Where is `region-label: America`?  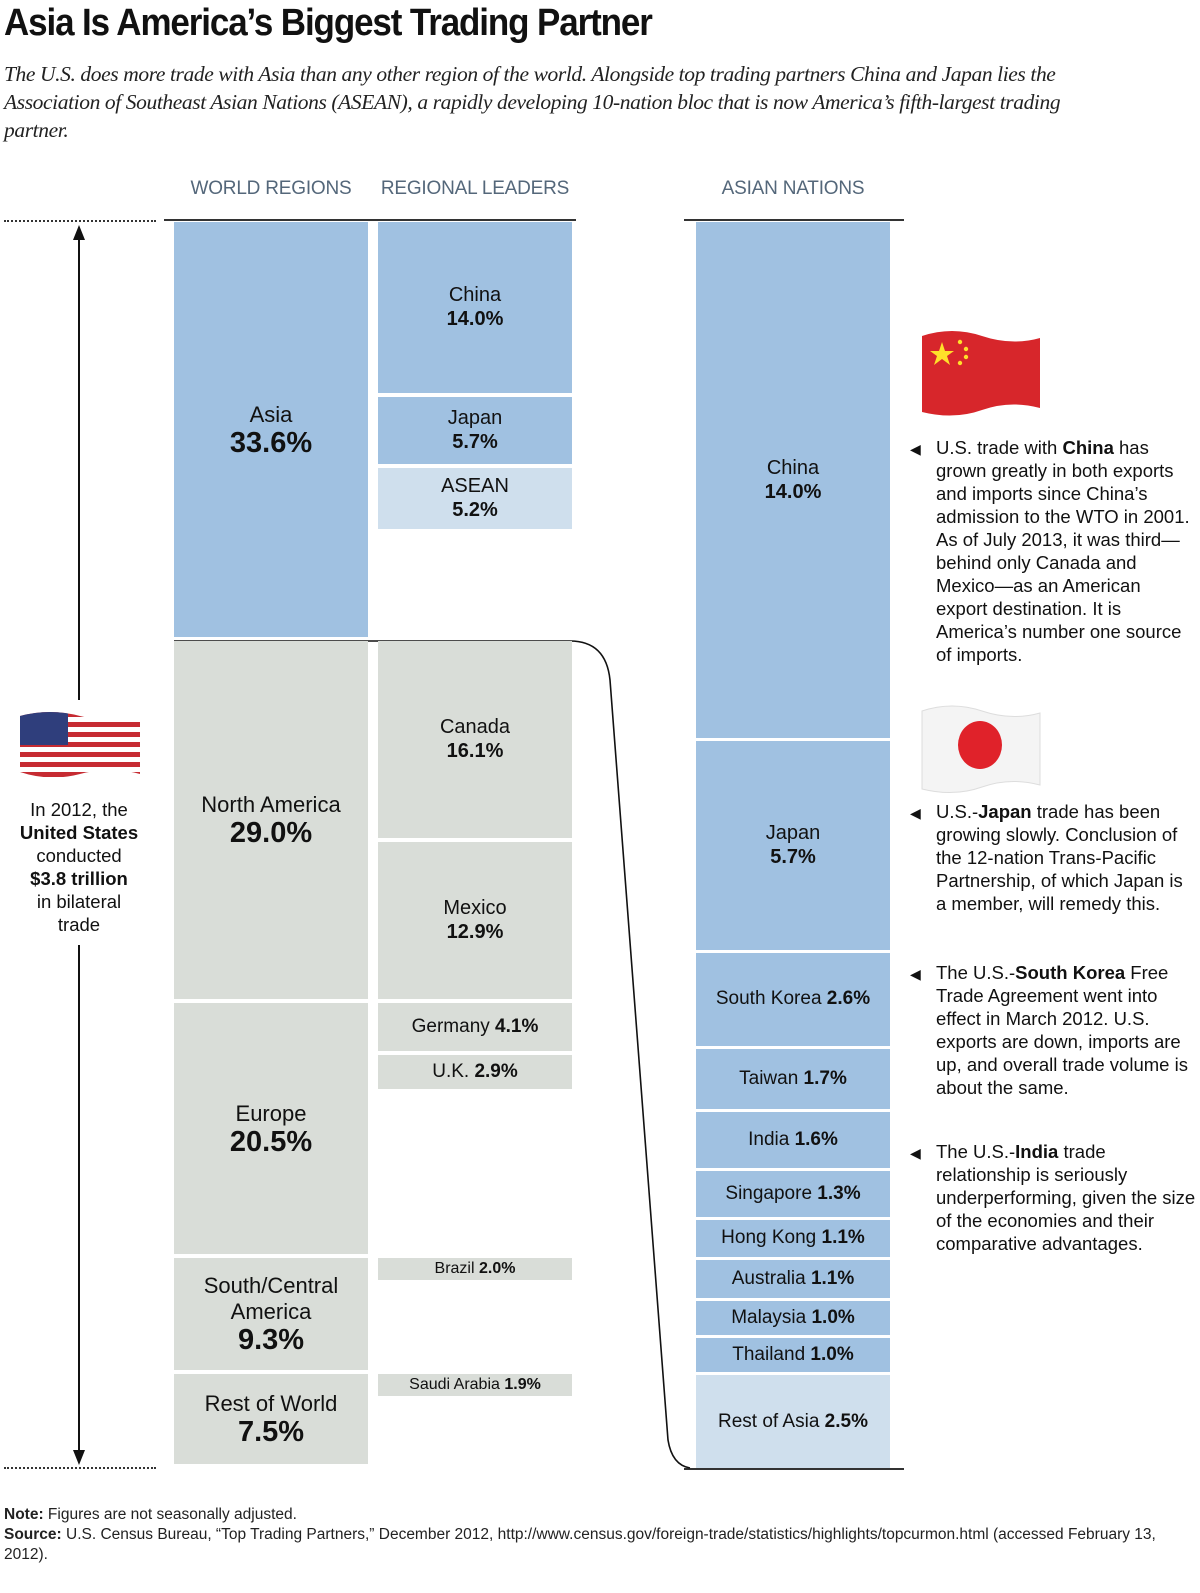
region-label: America is located at coordinates (271, 1312).